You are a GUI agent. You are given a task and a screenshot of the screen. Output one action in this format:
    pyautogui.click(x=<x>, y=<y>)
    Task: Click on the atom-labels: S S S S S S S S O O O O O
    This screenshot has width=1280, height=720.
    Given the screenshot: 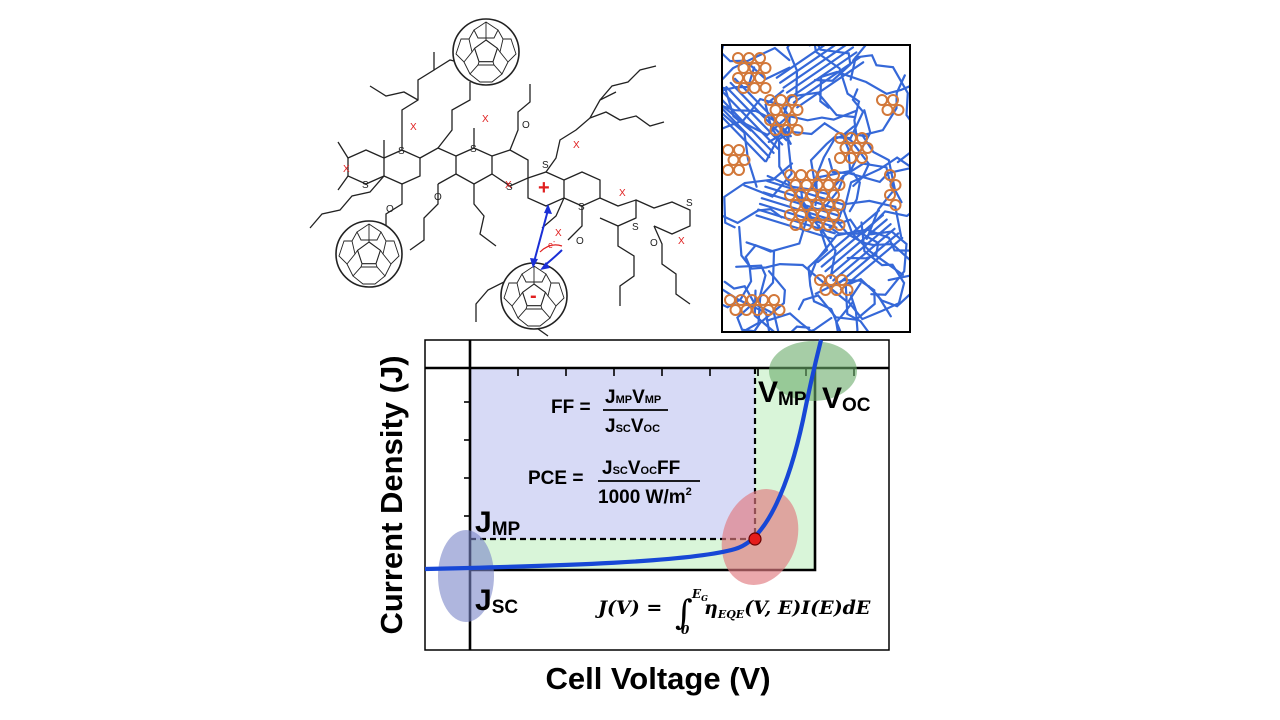 What is the action you would take?
    pyautogui.click(x=527, y=184)
    